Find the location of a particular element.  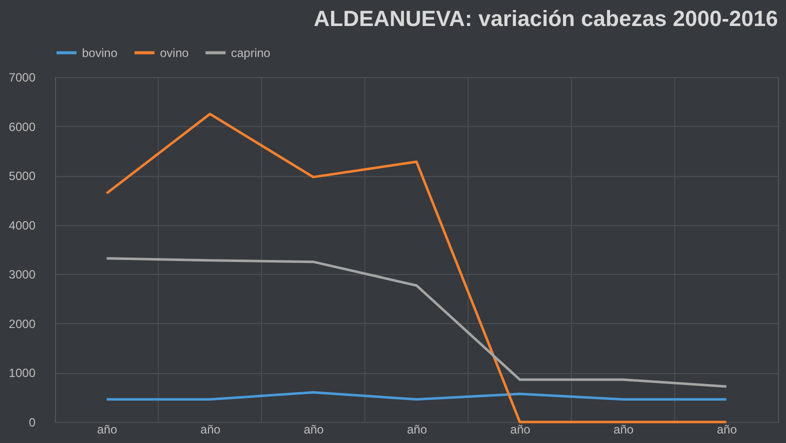

y-tick-label: 2000 is located at coordinates (22, 323).